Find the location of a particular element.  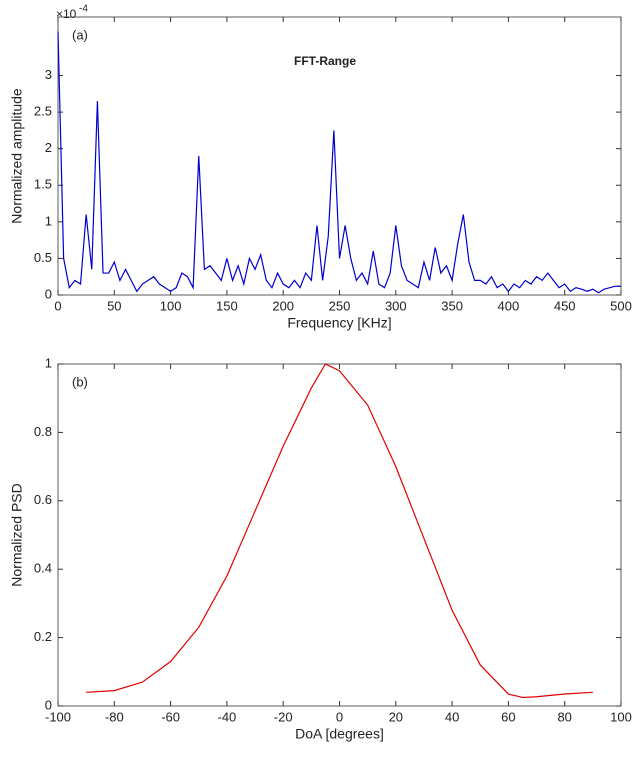

x-tick-label: 400 is located at coordinates (509, 305).